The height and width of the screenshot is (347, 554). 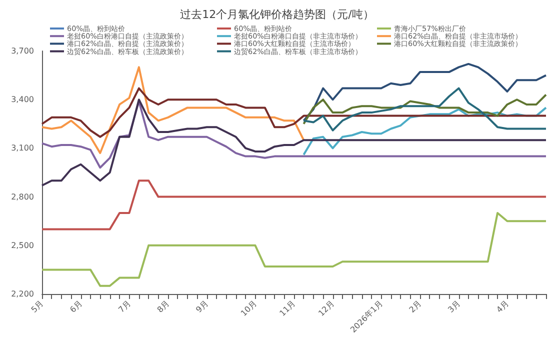 I want to click on y-tick-label: 2,200, so click(x=22, y=294).